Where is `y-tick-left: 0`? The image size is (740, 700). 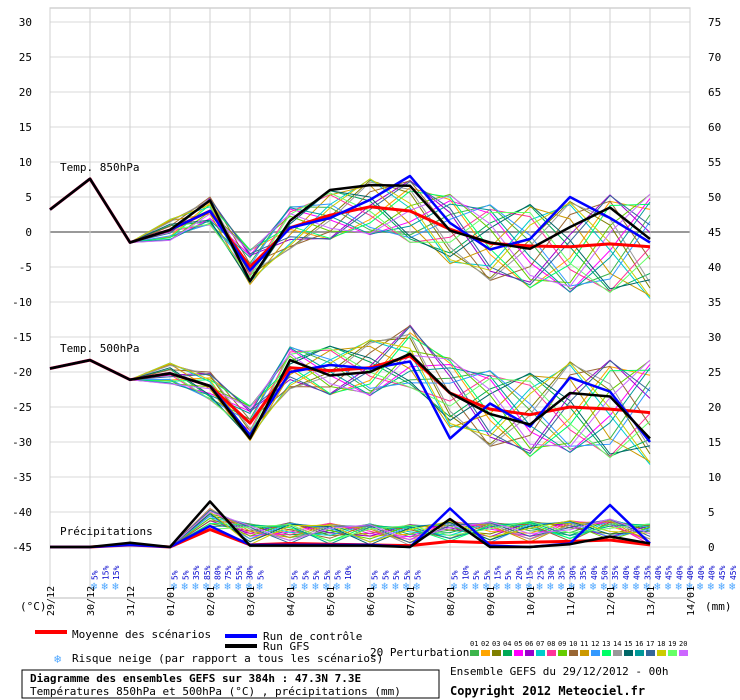 y-tick-left: 0 is located at coordinates (28, 232).